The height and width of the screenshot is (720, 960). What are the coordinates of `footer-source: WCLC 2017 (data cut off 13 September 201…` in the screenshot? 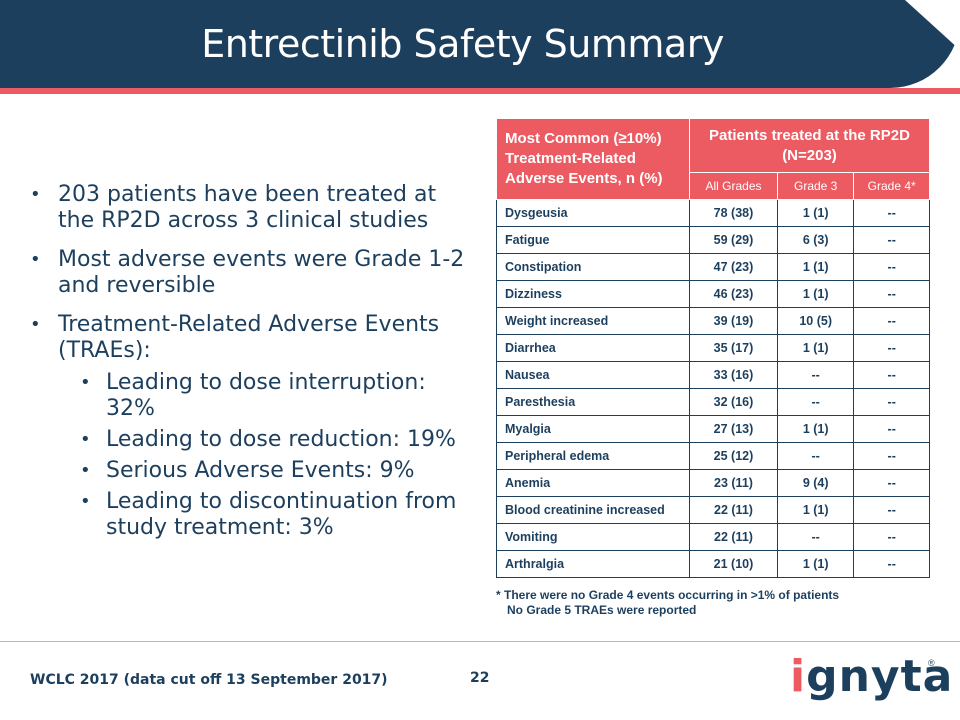 It's located at (209, 680).